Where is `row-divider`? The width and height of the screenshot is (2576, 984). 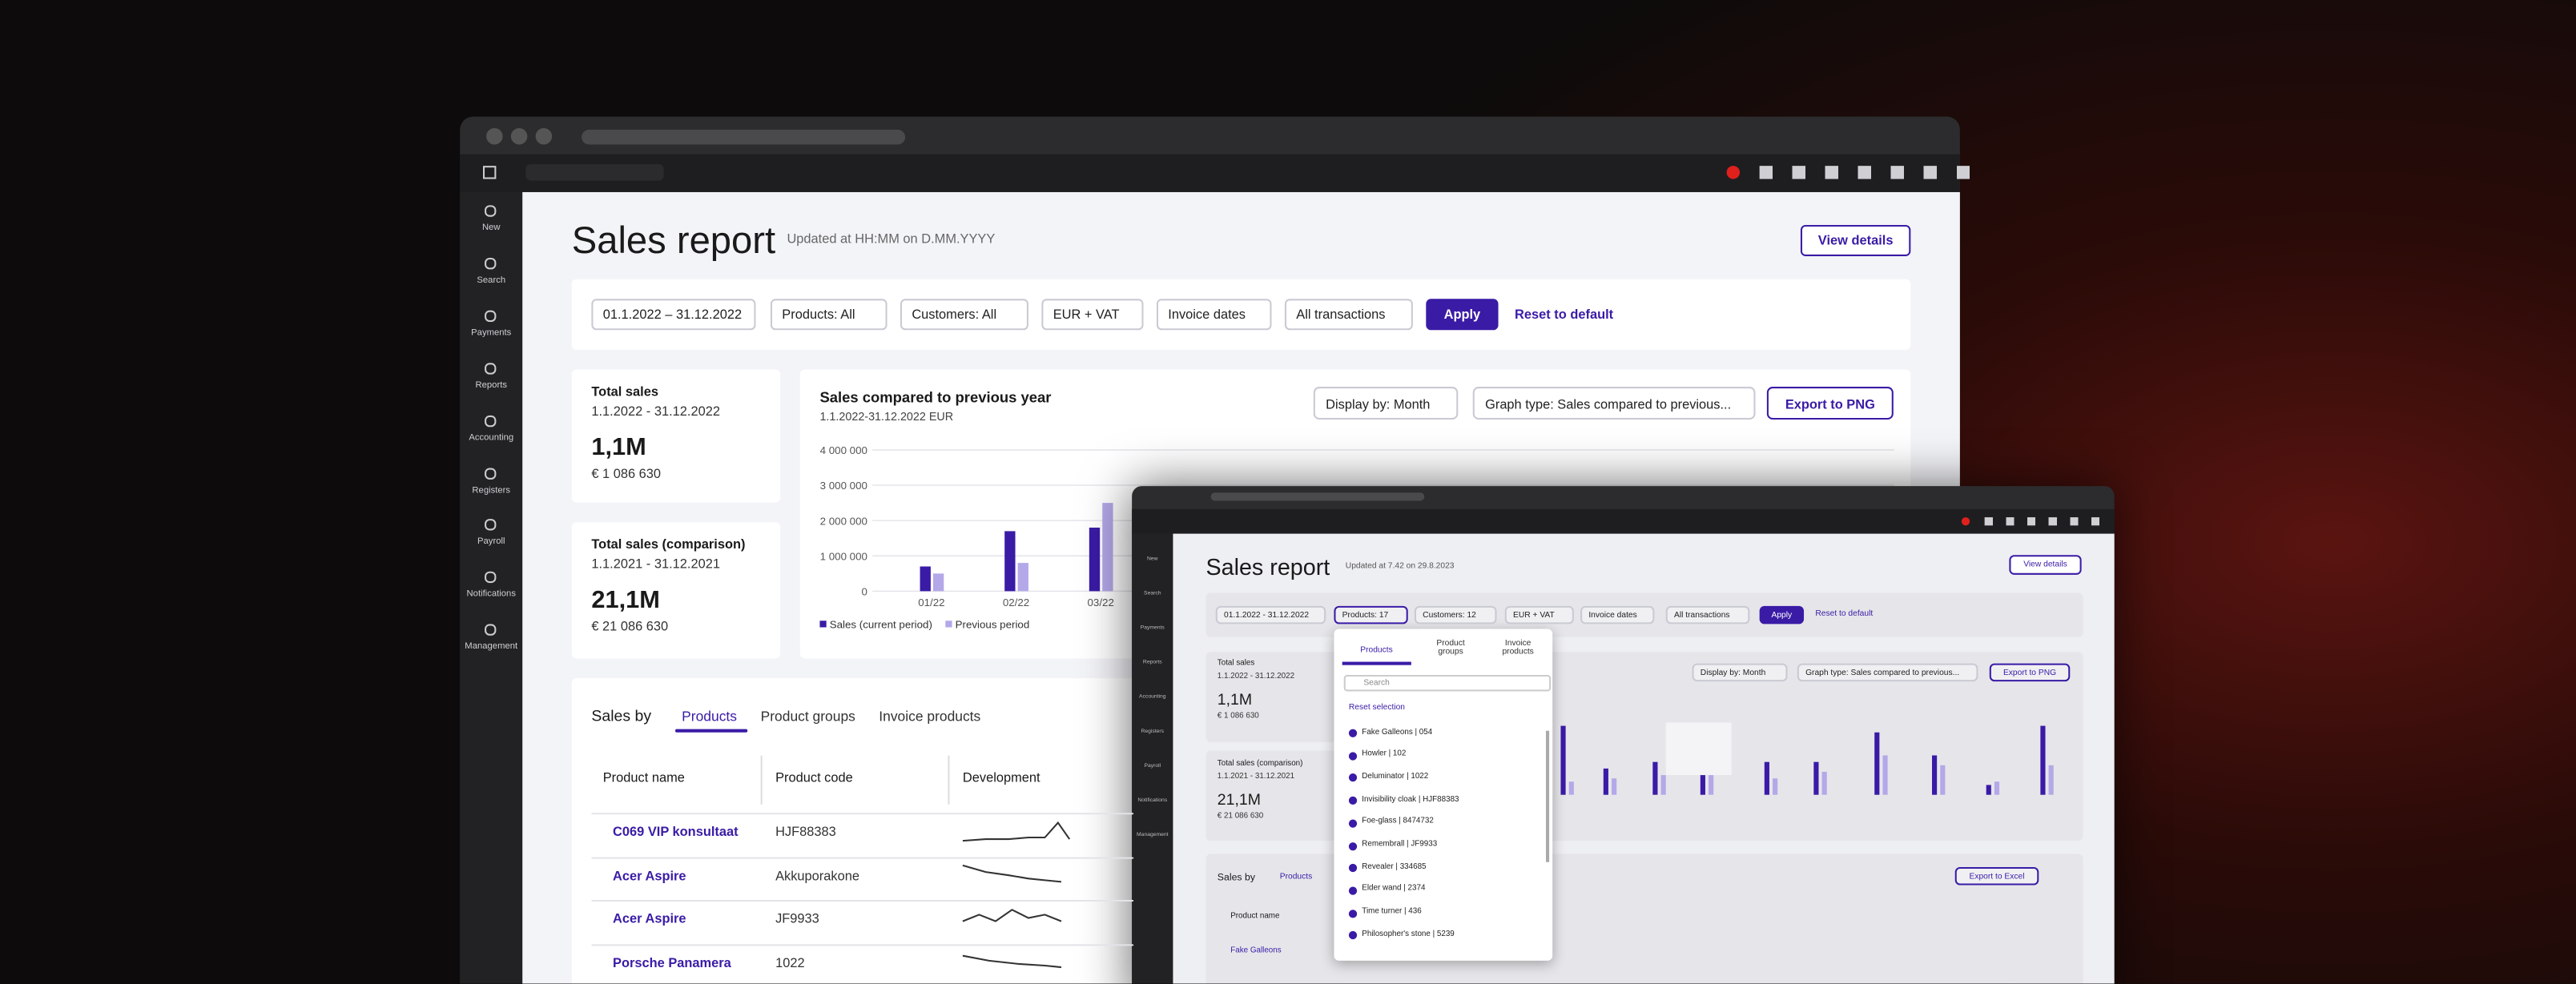 row-divider is located at coordinates (862, 857).